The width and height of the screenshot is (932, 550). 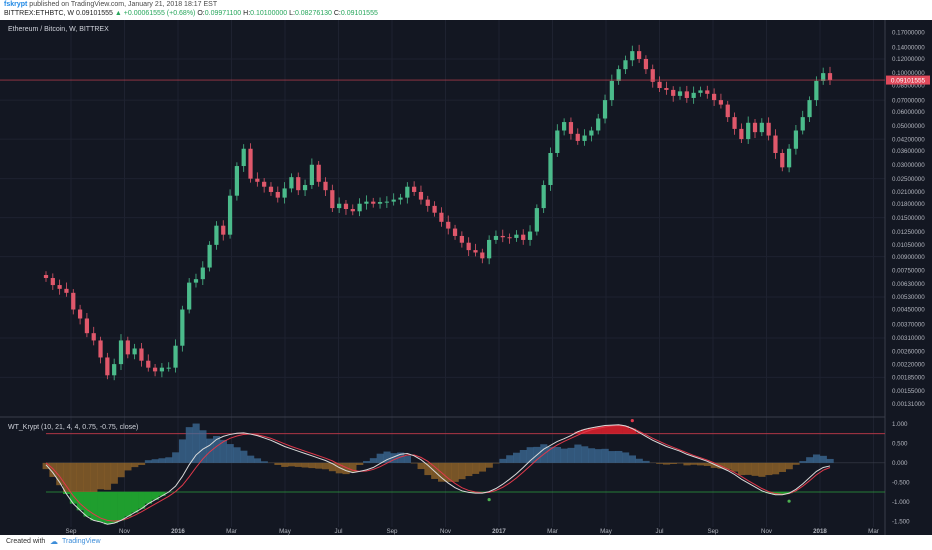 I want to click on current-price-tag, so click(x=908, y=80).